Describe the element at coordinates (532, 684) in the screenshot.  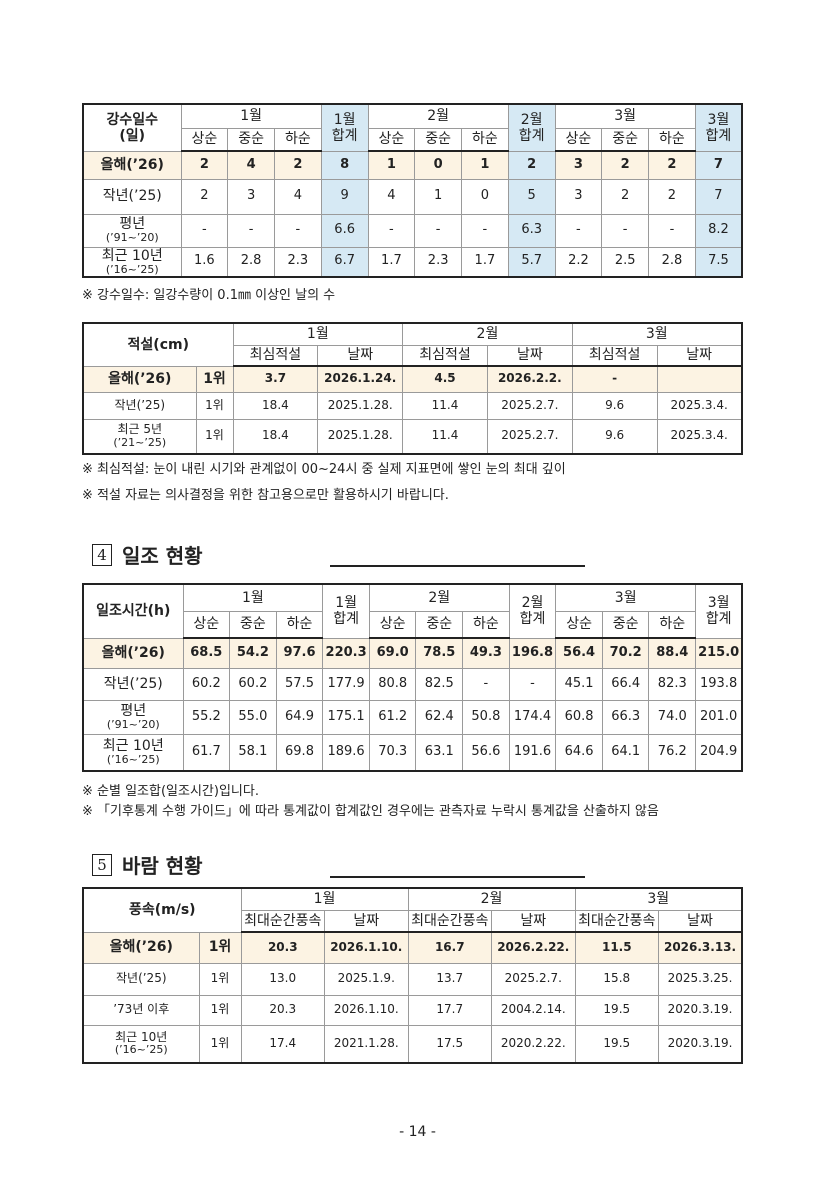
I see `total-cell: -` at that location.